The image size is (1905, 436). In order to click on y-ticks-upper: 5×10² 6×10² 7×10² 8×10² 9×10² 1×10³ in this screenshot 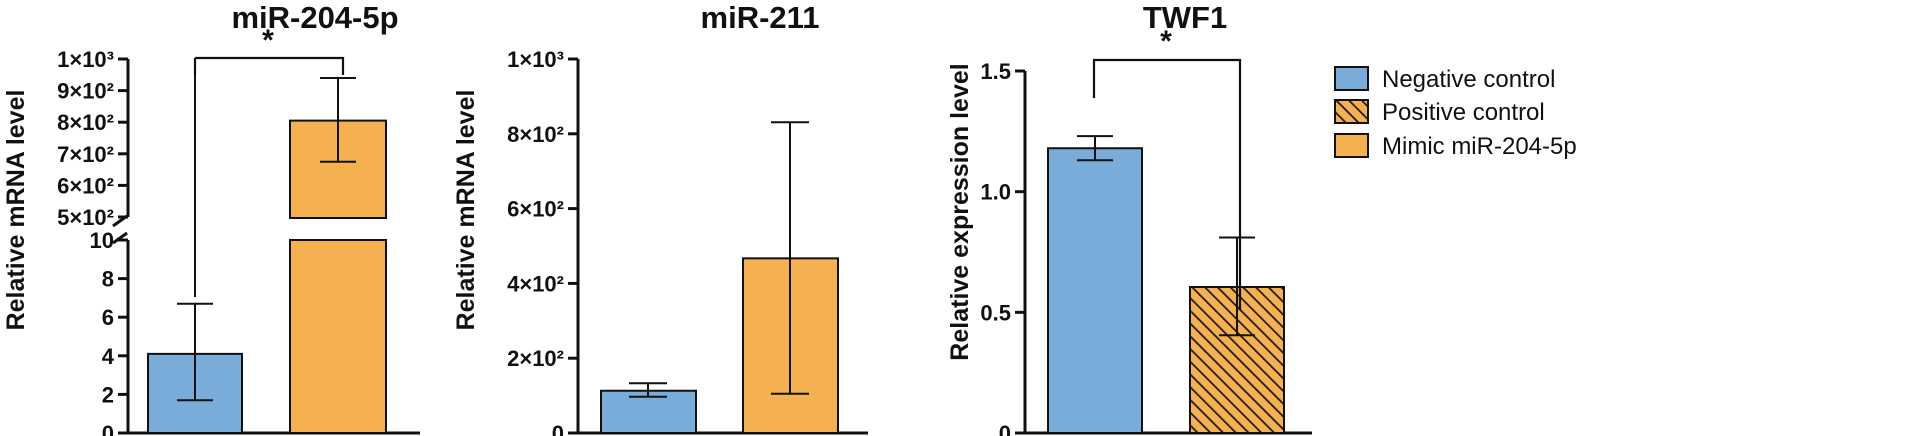, I will do `click(92, 138)`.